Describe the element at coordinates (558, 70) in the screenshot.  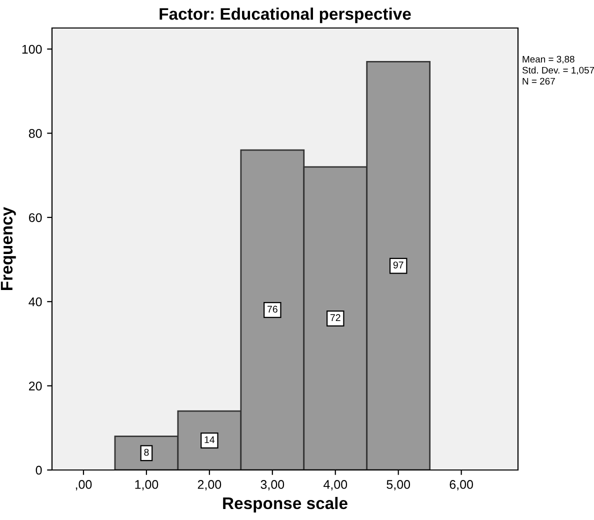
I see `text: Std. Dev. = 1,057` at that location.